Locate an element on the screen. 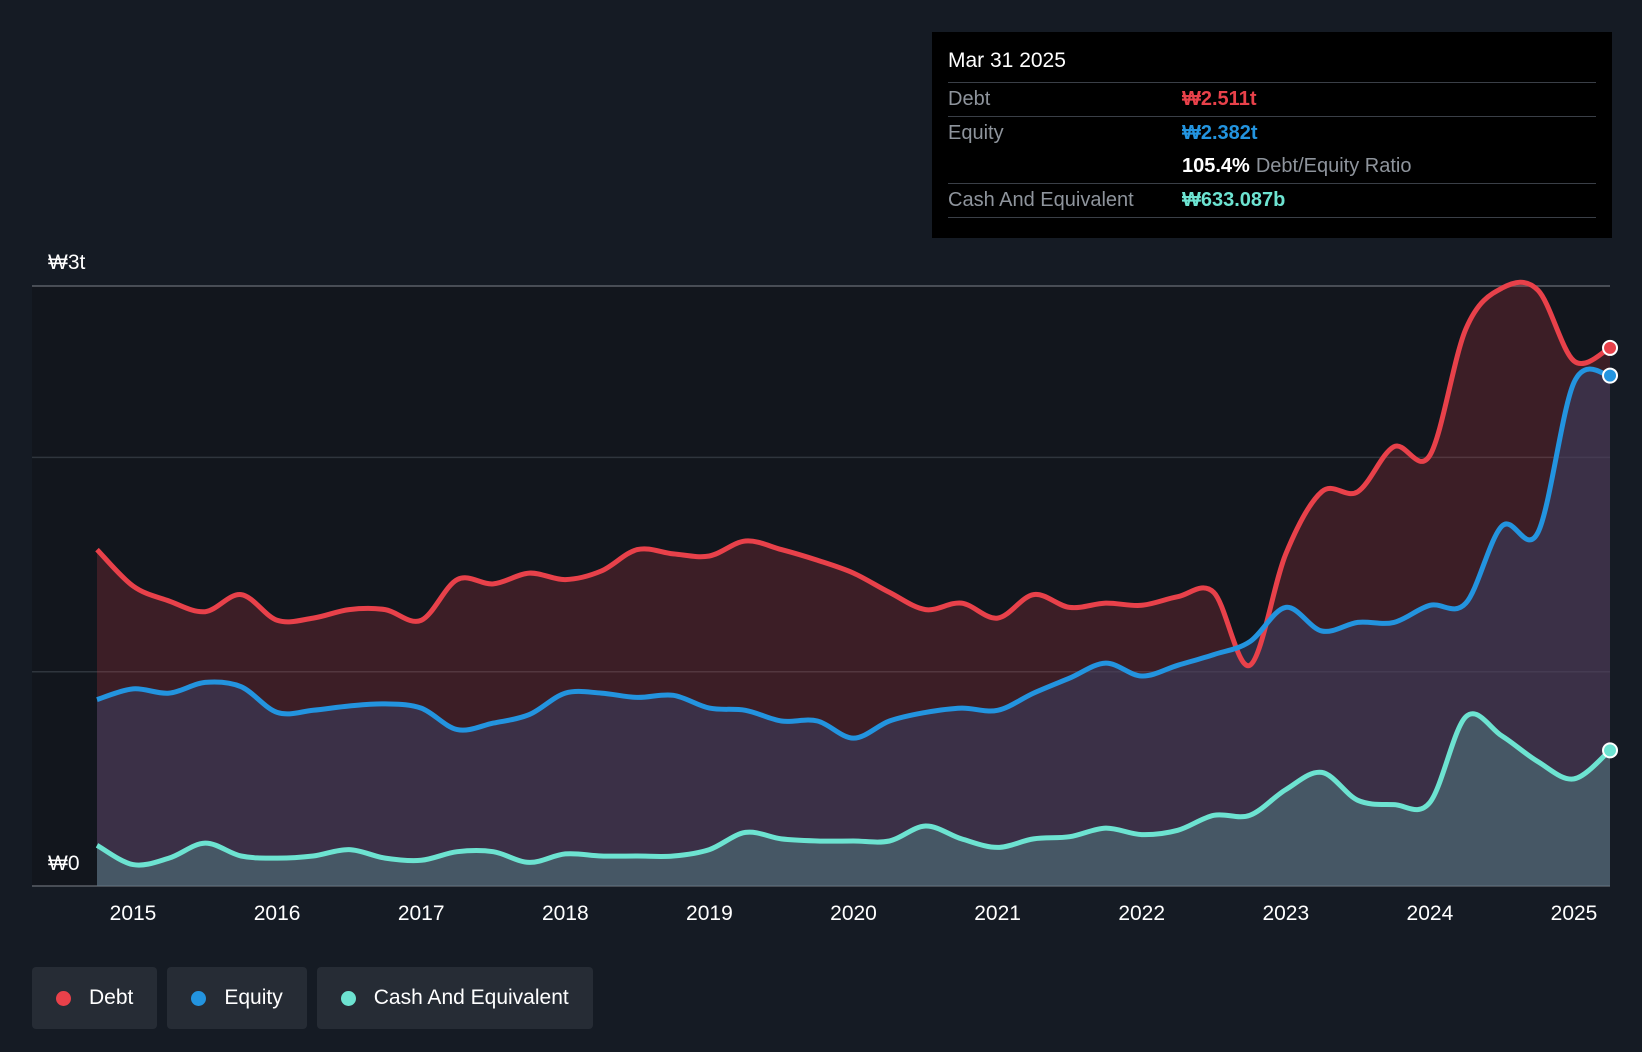 The width and height of the screenshot is (1642, 1052). debt-end-marker is located at coordinates (1610, 347).